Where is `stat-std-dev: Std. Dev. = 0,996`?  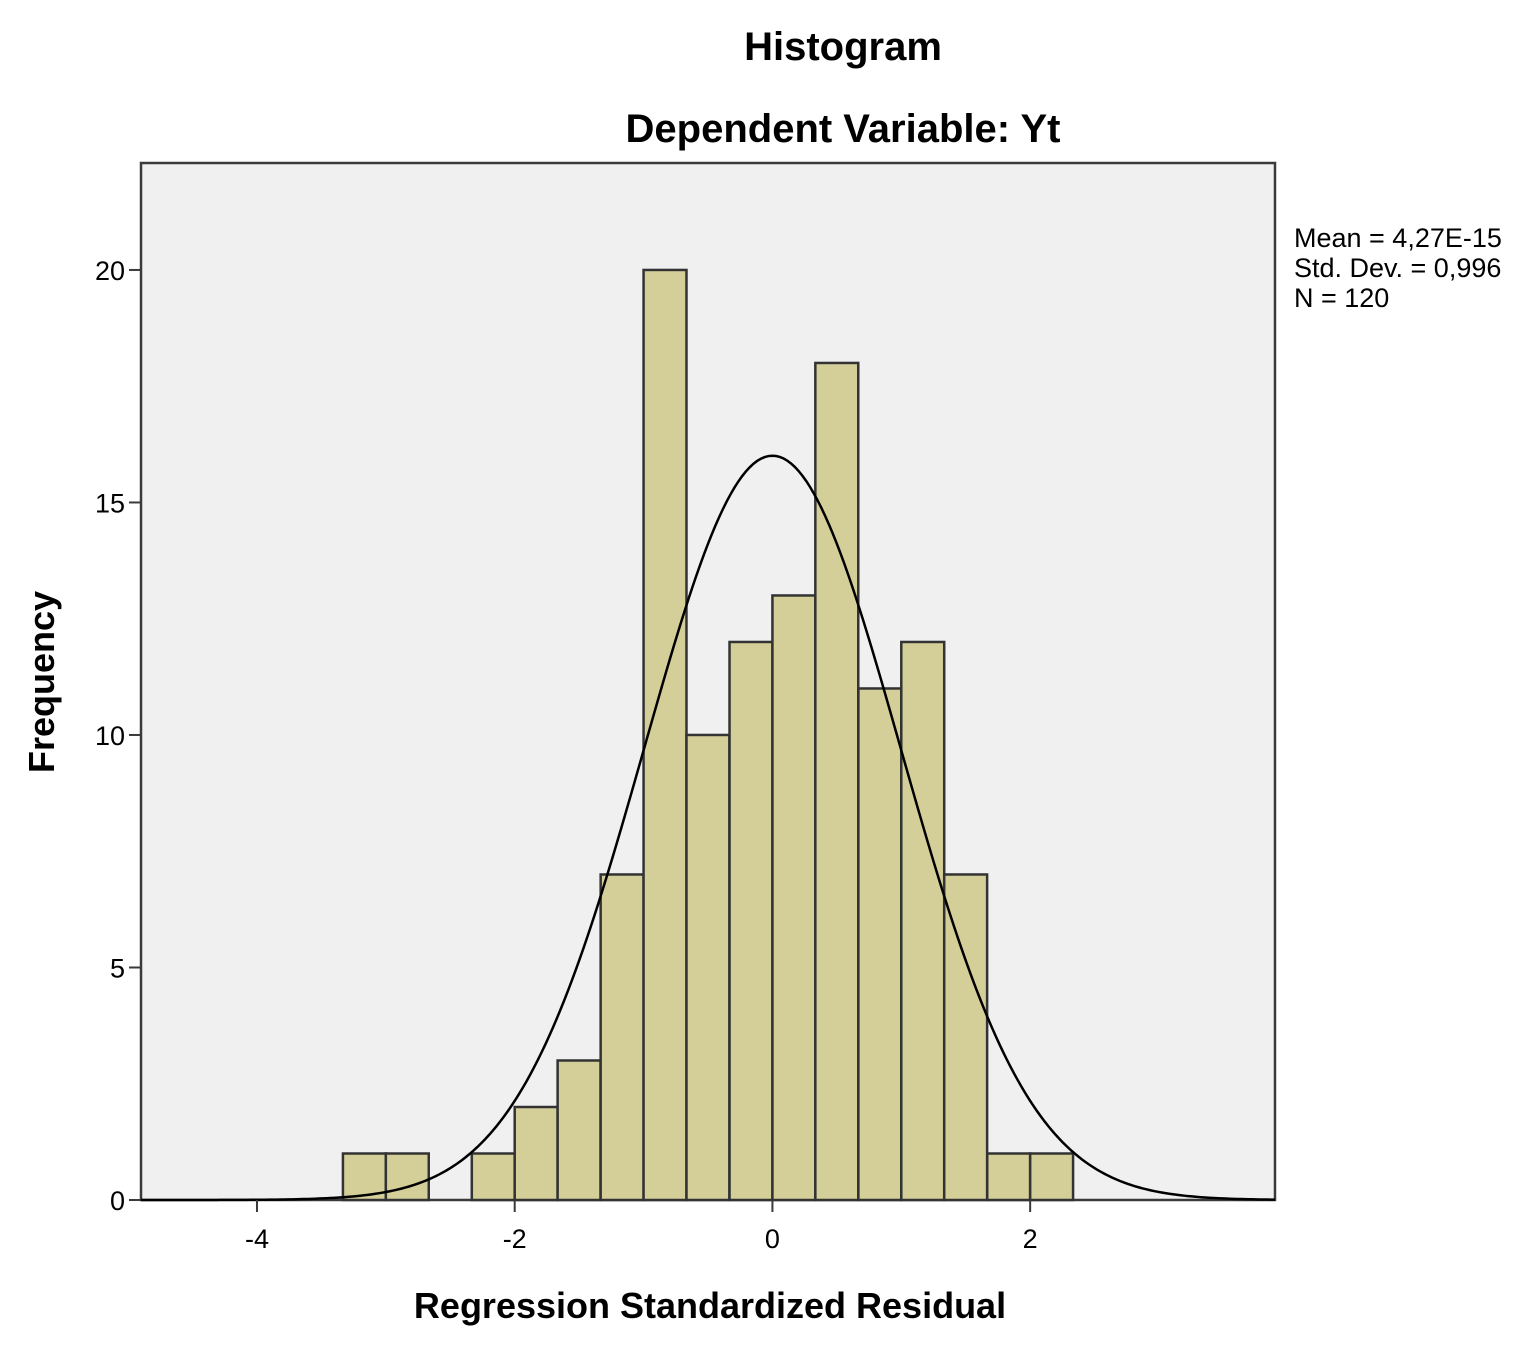 stat-std-dev: Std. Dev. = 0,996 is located at coordinates (1397, 268).